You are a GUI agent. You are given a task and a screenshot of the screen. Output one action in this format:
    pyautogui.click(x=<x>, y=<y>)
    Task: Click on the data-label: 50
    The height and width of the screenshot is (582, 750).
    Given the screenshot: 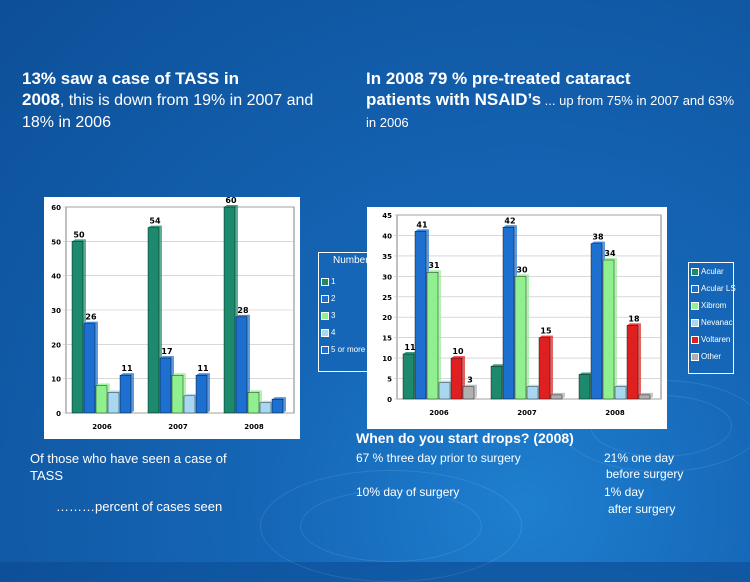 What is the action you would take?
    pyautogui.click(x=79, y=234)
    